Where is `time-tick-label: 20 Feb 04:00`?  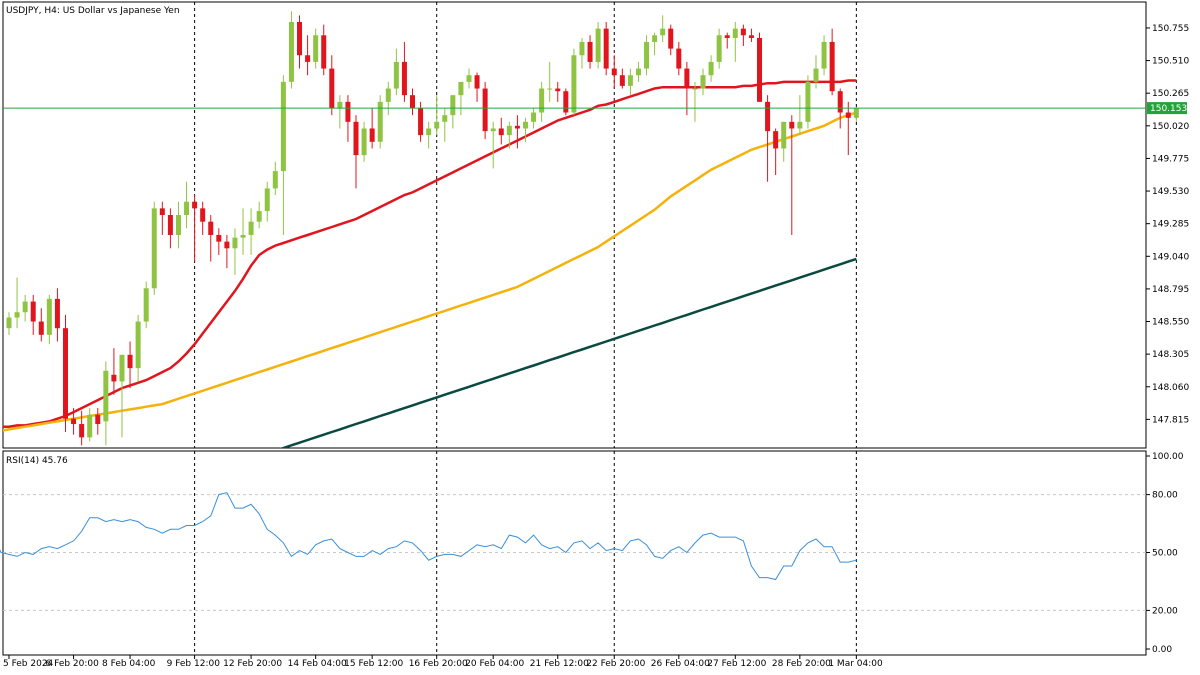
time-tick-label: 20 Feb 04:00 is located at coordinates (494, 664).